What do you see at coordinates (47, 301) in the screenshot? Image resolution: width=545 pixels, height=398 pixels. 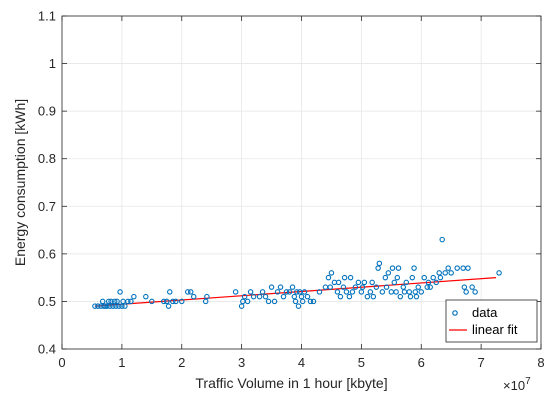 I see `y-tick-label: 0.5` at bounding box center [47, 301].